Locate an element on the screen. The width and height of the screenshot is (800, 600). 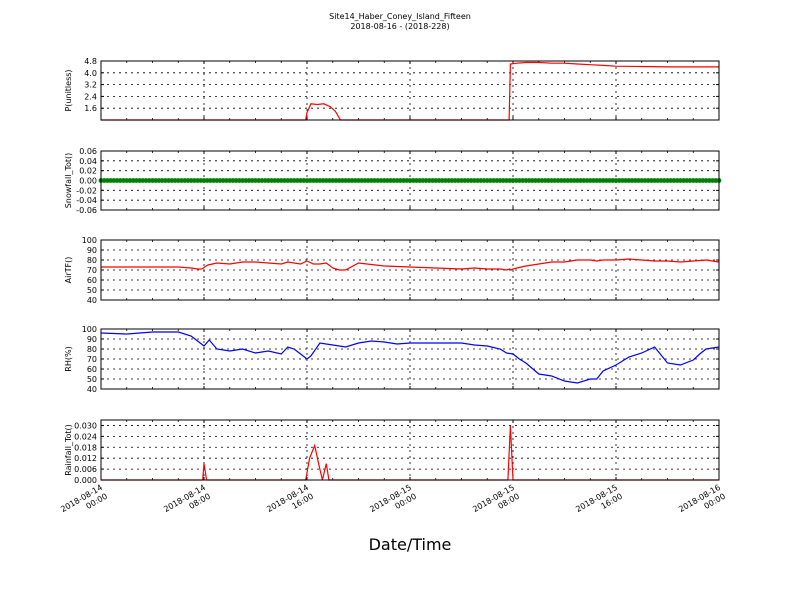
rainfalltot-series-line is located at coordinates (410, 453).